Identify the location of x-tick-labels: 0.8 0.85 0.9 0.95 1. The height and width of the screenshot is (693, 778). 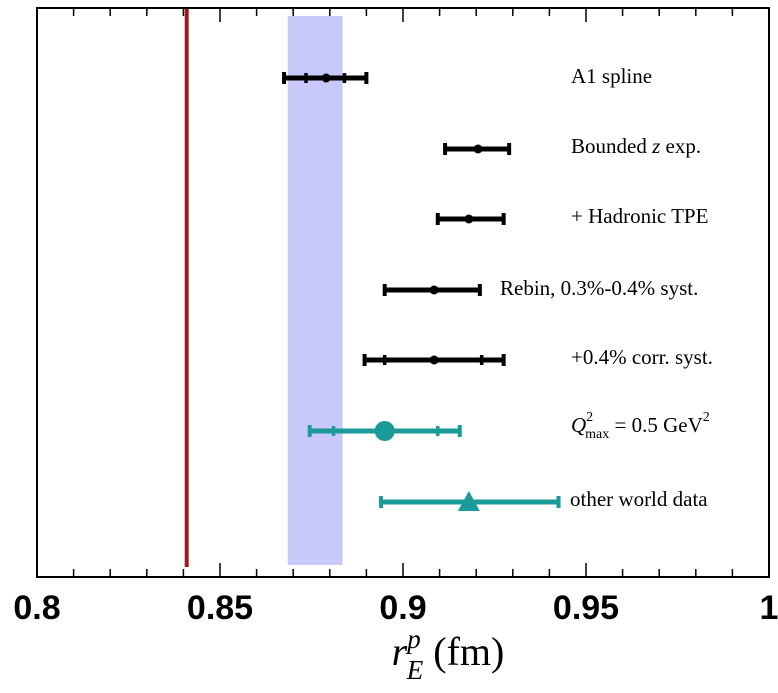
(395, 608).